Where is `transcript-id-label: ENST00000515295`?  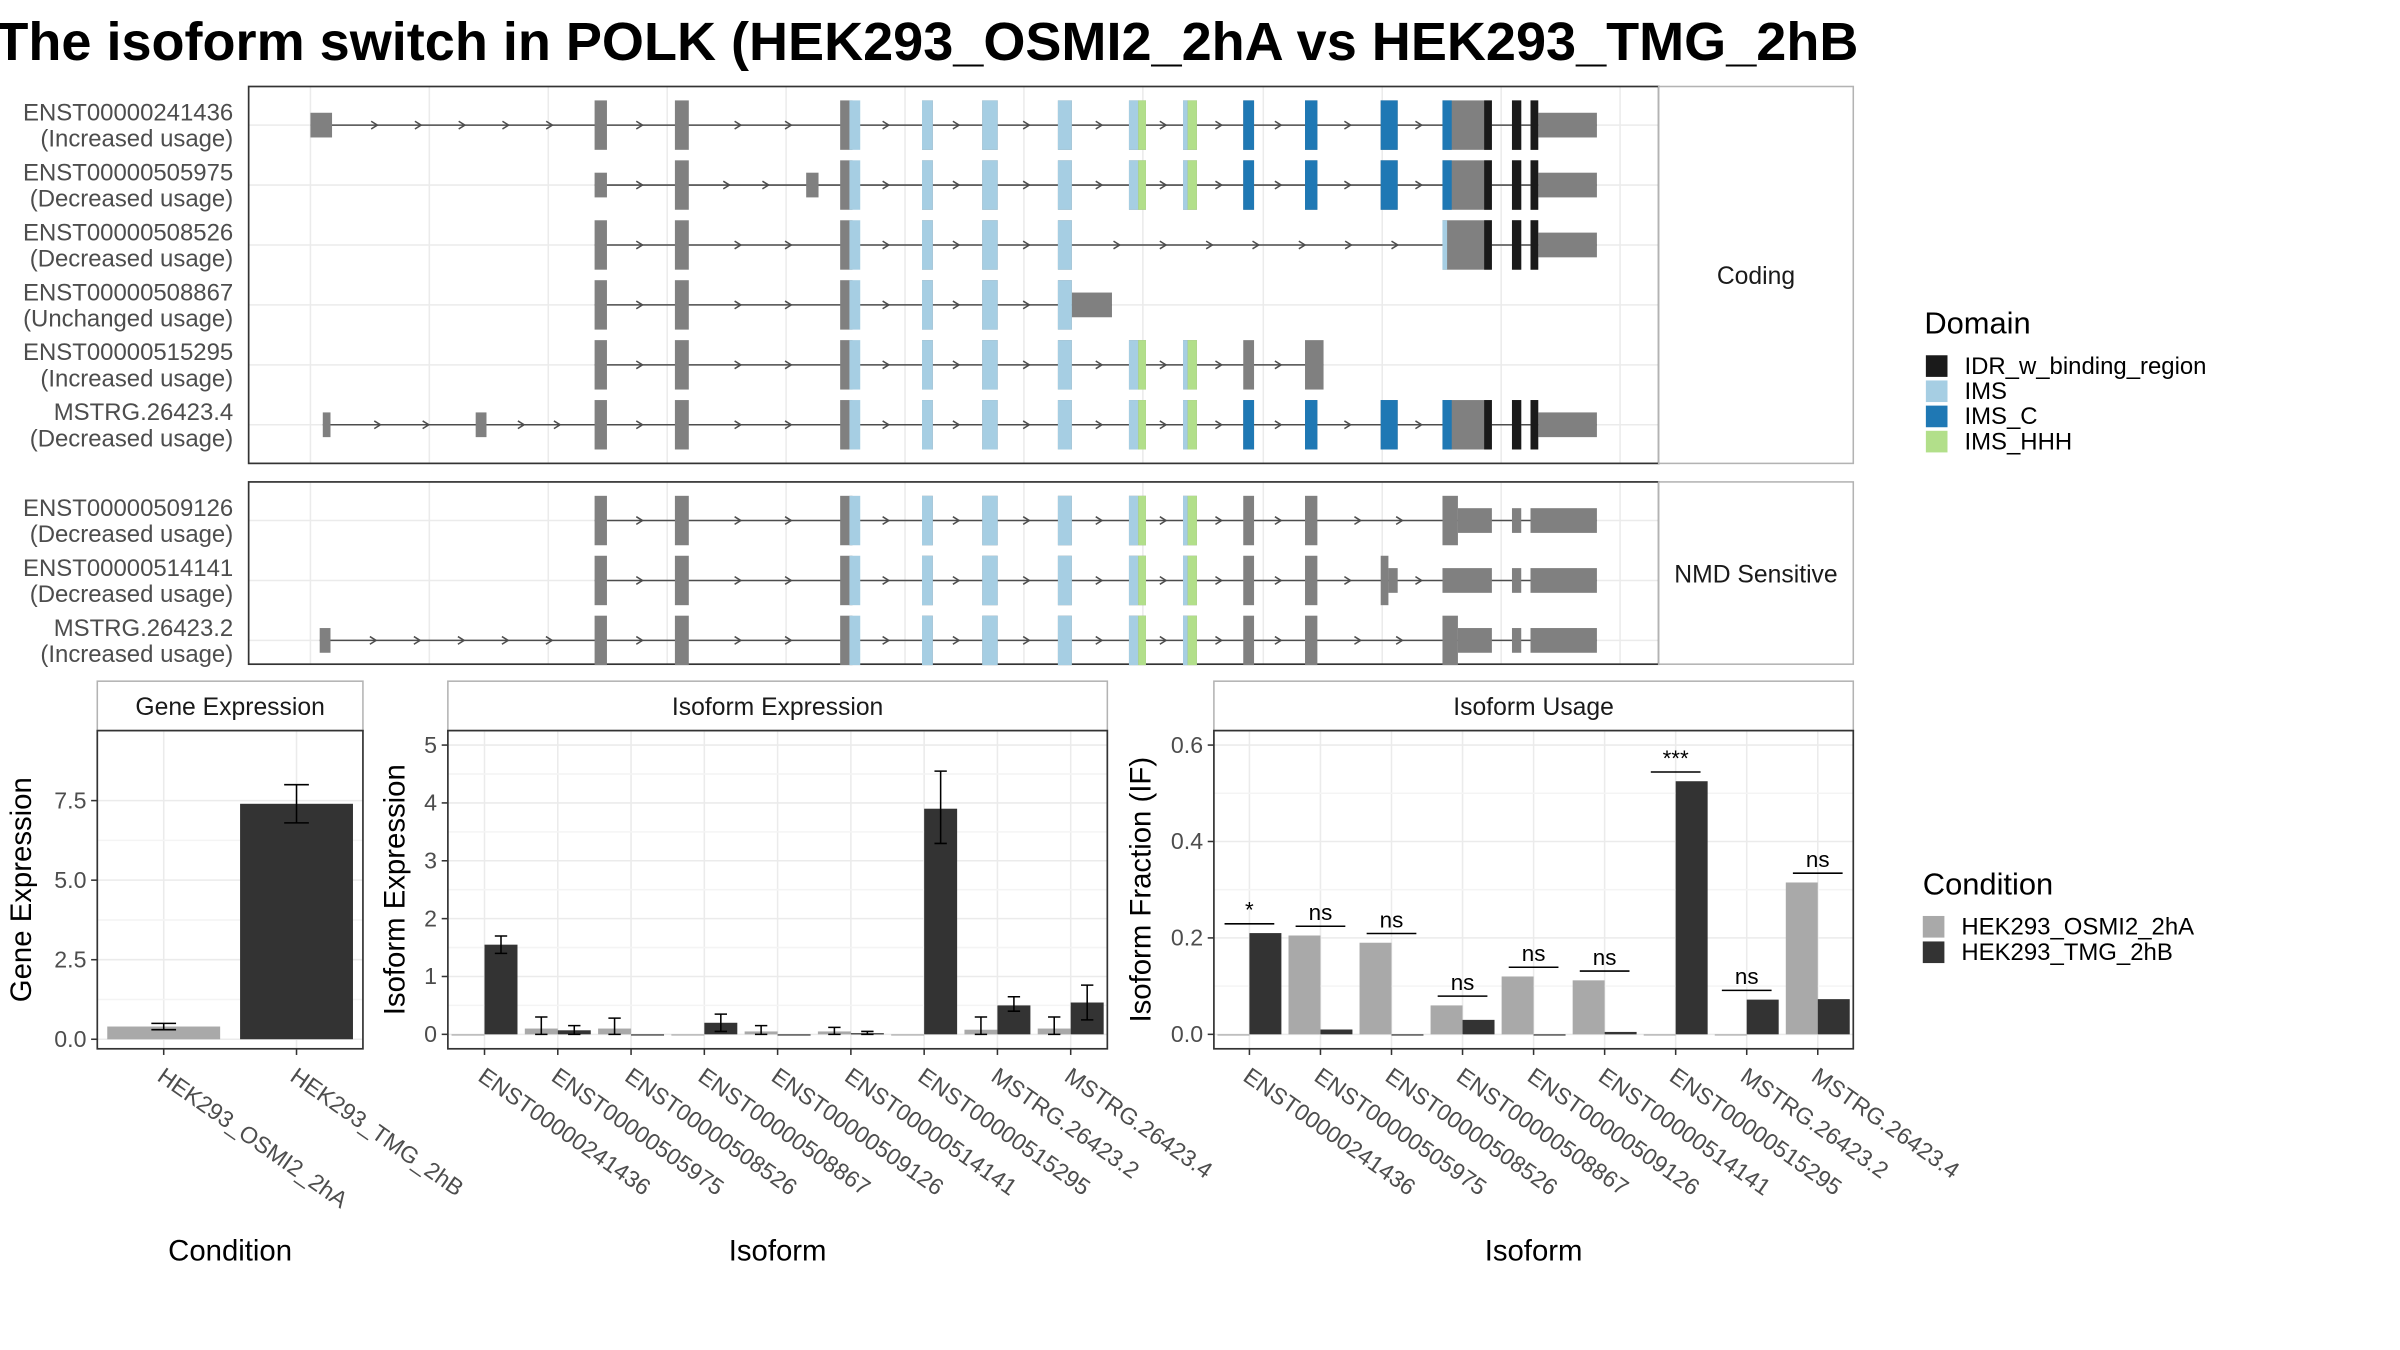 transcript-id-label: ENST00000515295 is located at coordinates (128, 352).